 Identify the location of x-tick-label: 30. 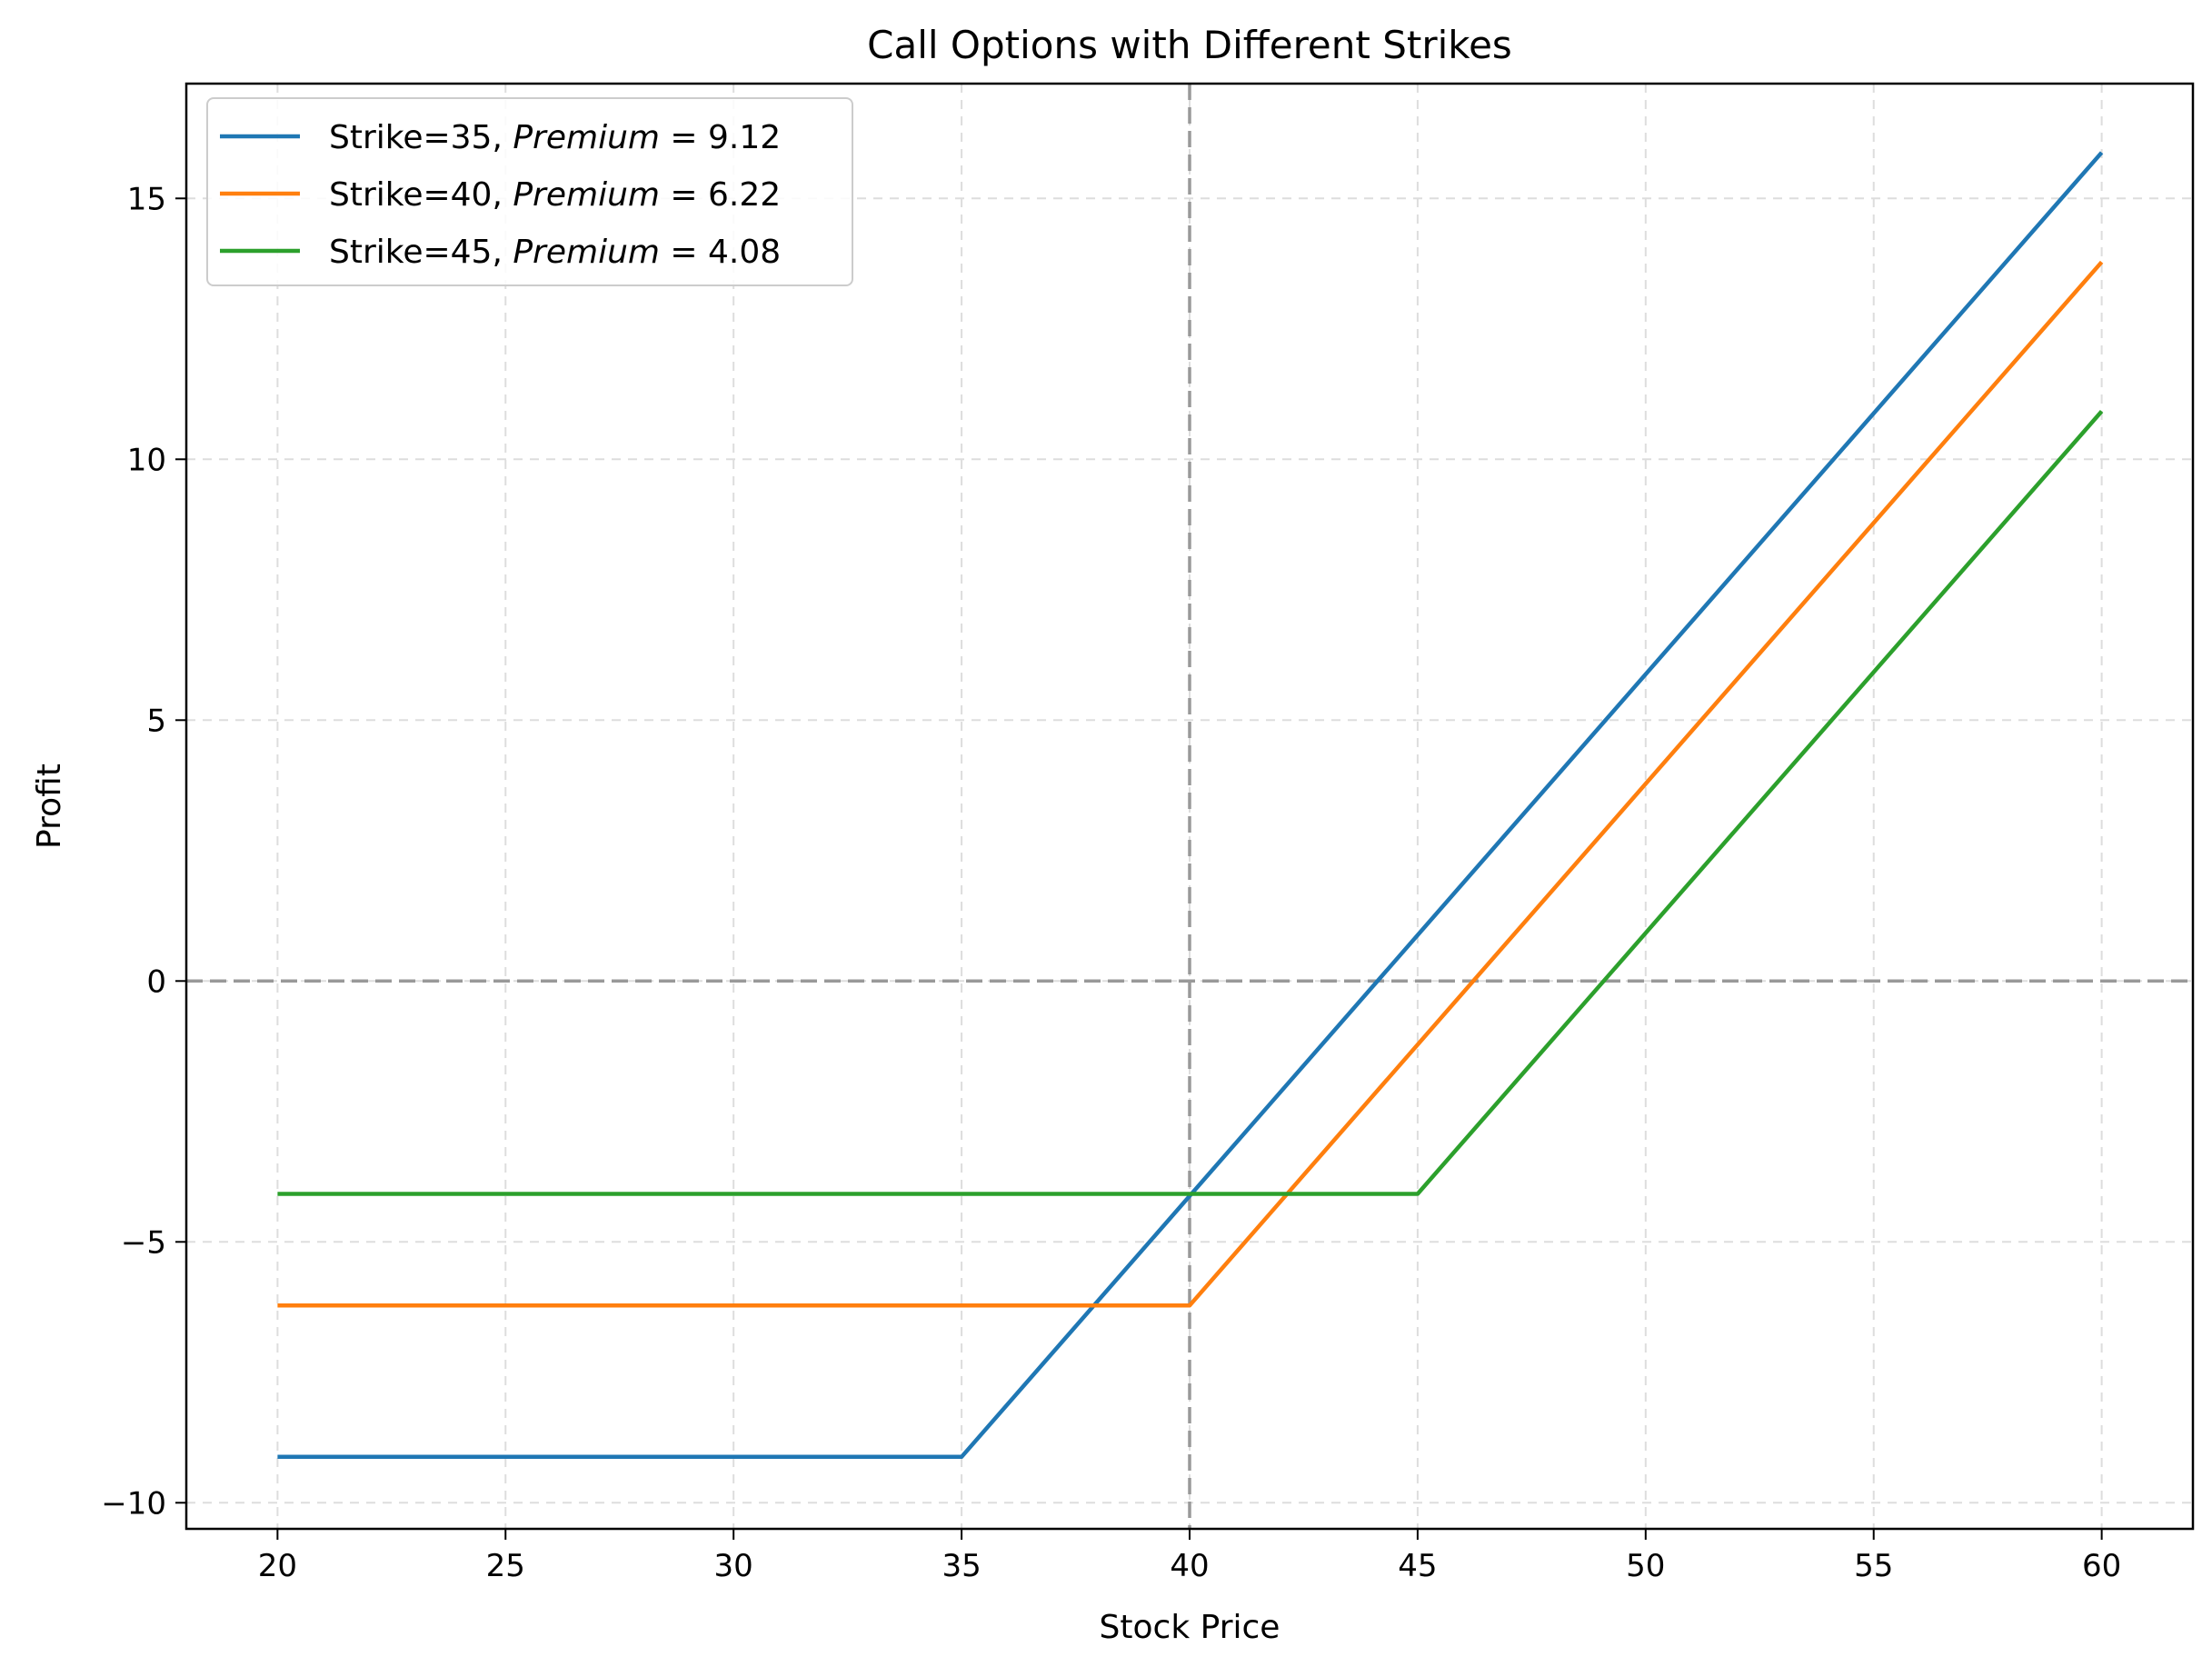
(733, 1566).